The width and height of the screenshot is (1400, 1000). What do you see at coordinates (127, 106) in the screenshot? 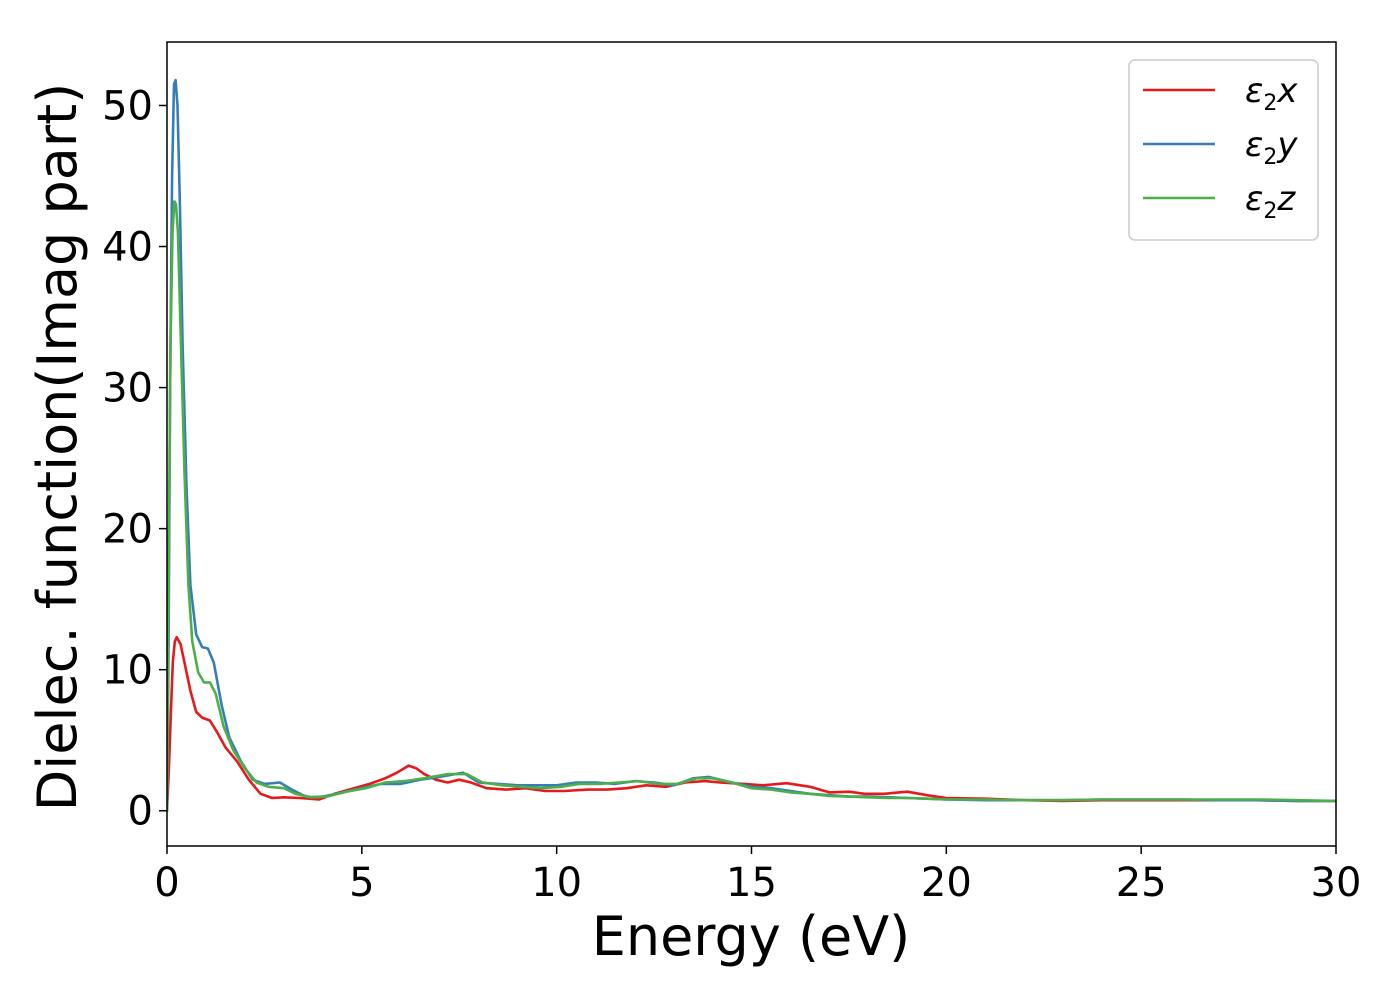
I see `y-tick-label: 50` at bounding box center [127, 106].